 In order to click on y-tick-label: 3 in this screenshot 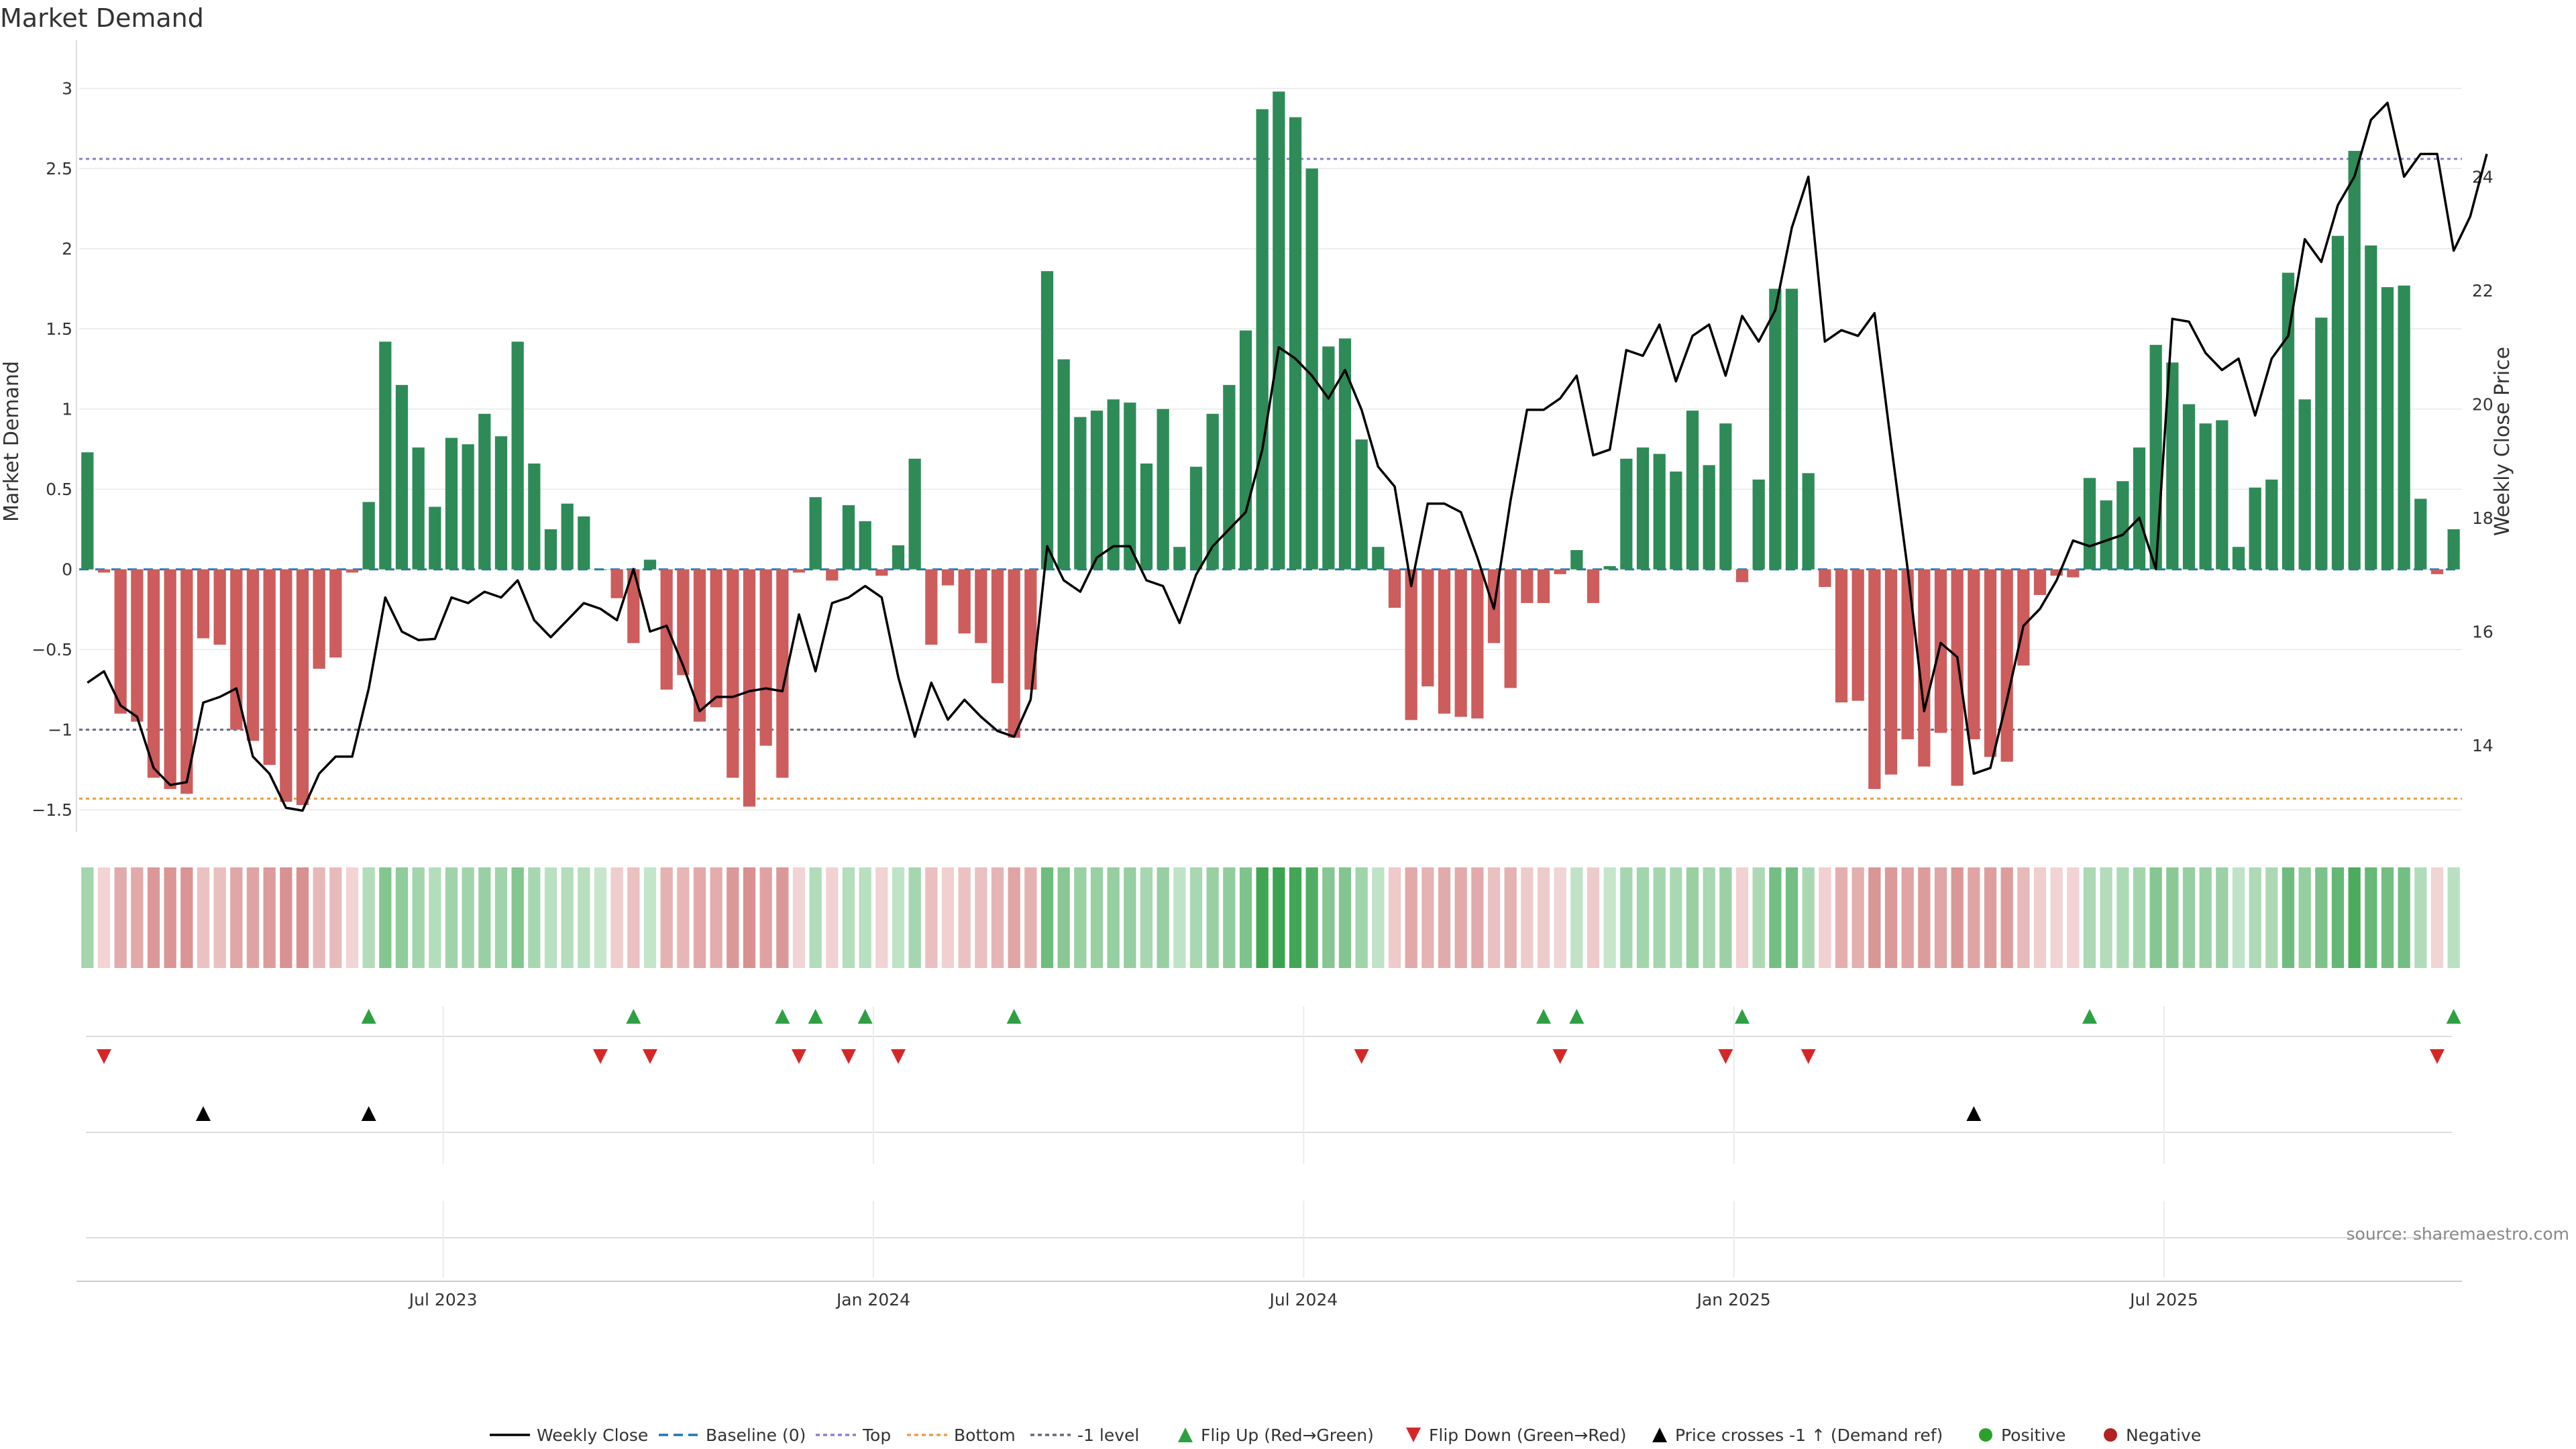, I will do `click(67, 89)`.